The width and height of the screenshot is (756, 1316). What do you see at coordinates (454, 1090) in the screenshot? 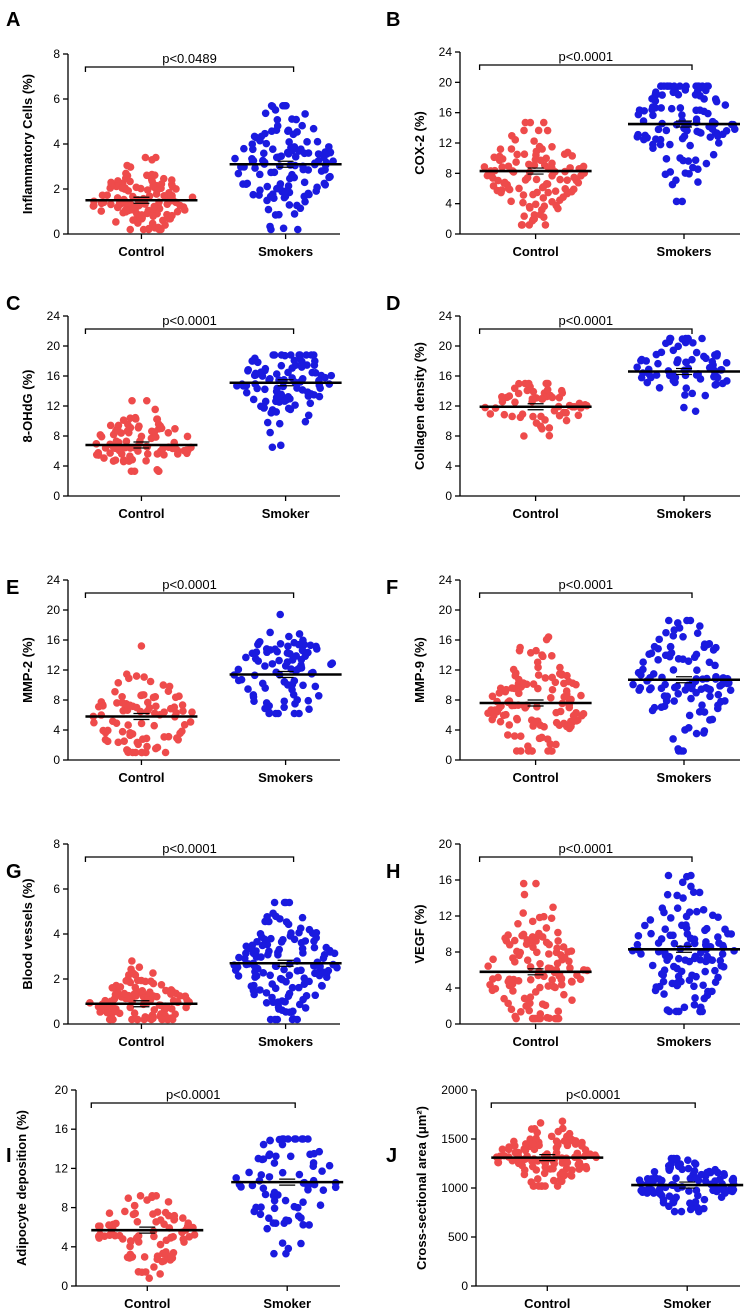
I see `y-tick-label: 2000` at bounding box center [454, 1090].